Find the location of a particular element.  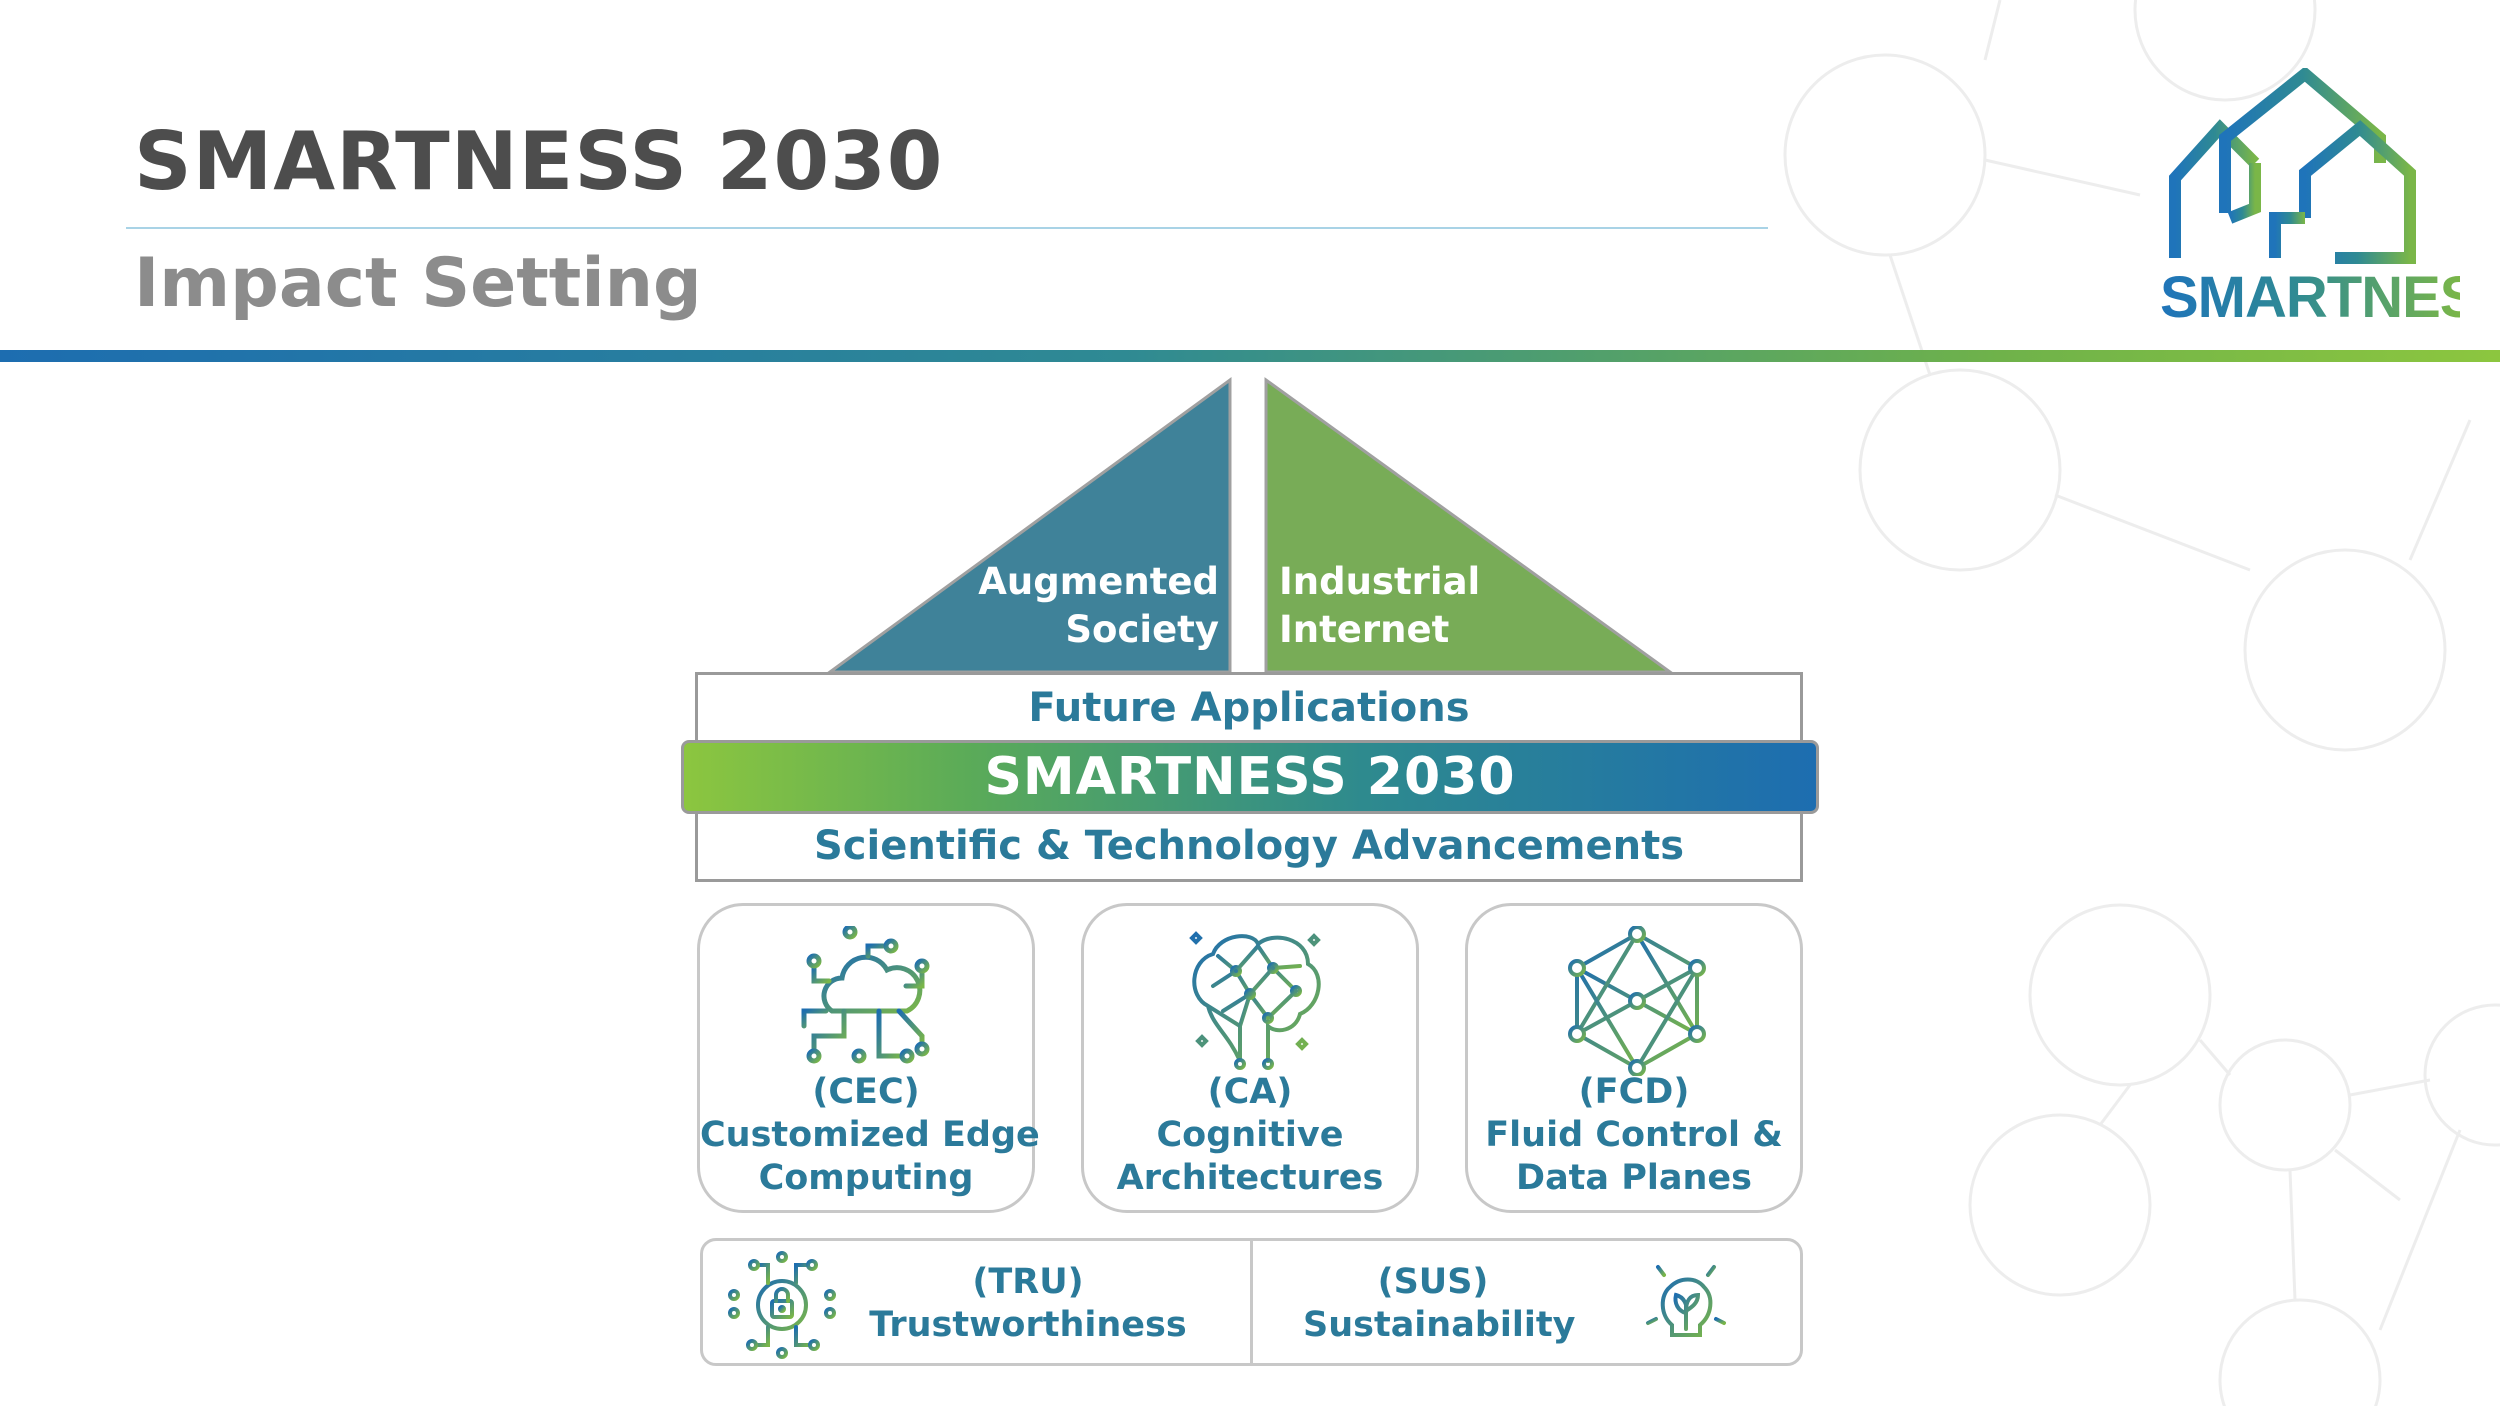

sus-abbr: (SUS) is located at coordinates (1433, 1282).